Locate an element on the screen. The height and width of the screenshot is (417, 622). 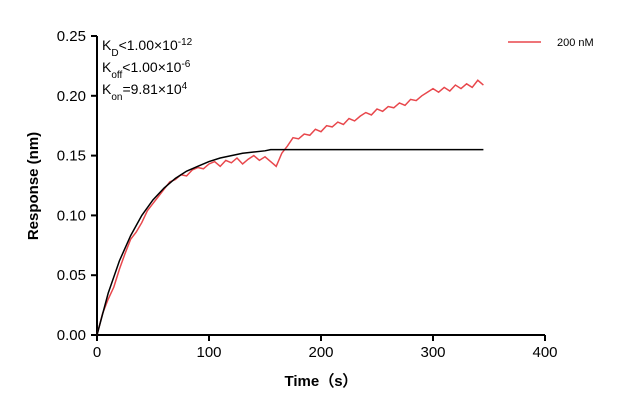
annotation-part: -6 is located at coordinates (185, 64).